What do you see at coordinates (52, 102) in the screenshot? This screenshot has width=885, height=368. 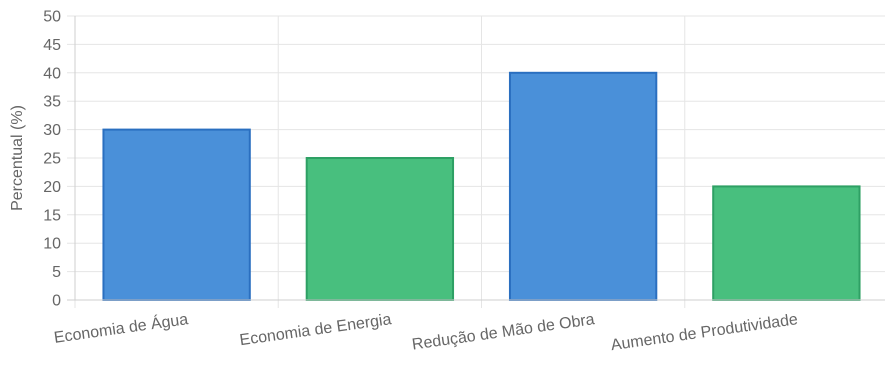 I see `y-tick-label: 35` at bounding box center [52, 102].